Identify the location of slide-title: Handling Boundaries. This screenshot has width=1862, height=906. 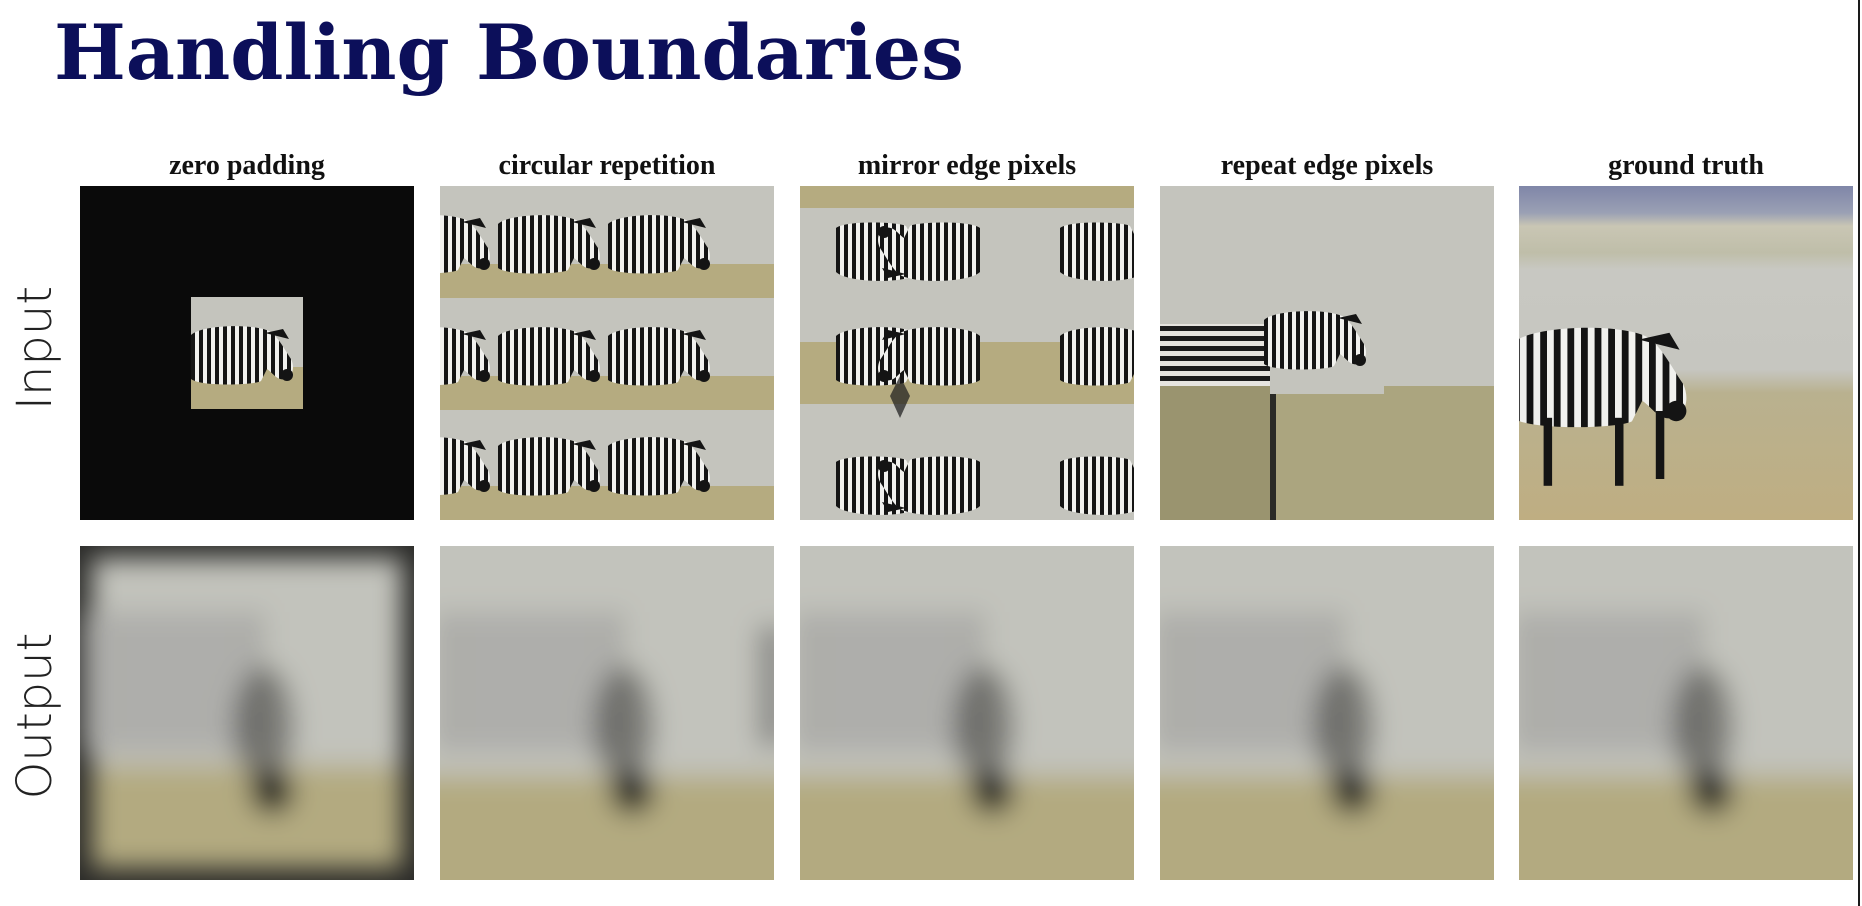
(509, 52).